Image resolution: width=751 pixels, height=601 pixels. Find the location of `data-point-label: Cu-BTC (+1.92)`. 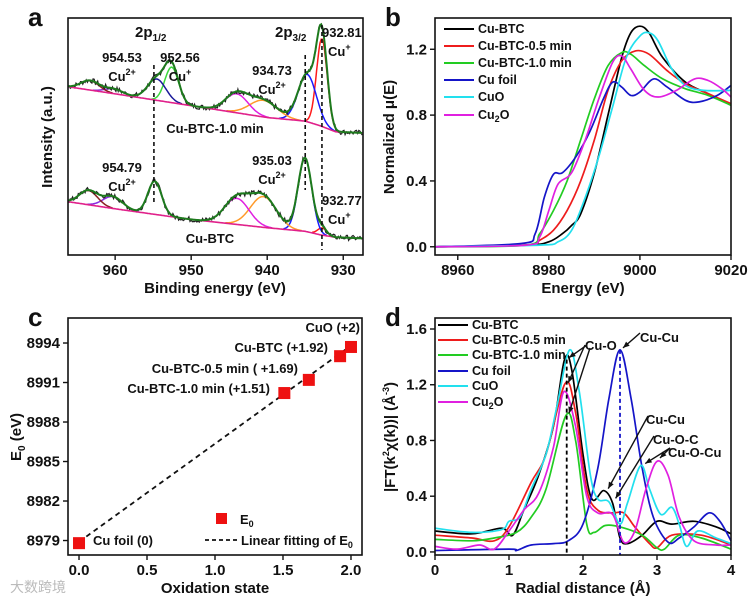

data-point-label: Cu-BTC (+1.92) is located at coordinates (281, 347).